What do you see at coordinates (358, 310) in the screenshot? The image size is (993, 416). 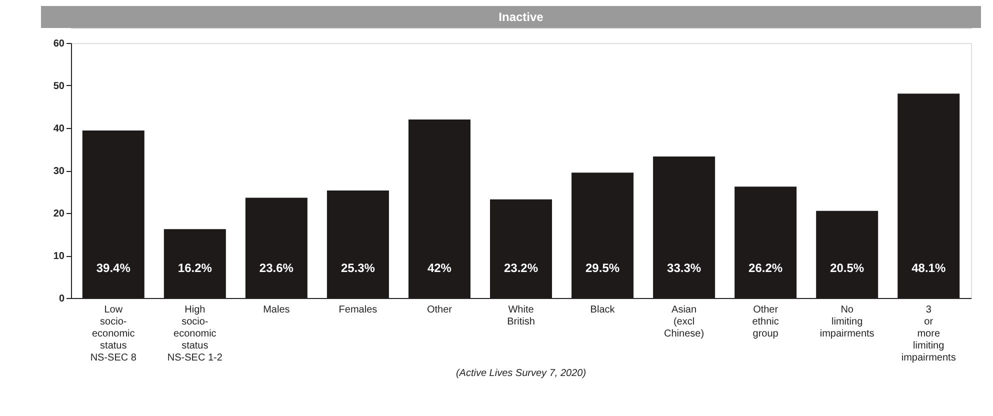 I see `x-tick-label: Females` at bounding box center [358, 310].